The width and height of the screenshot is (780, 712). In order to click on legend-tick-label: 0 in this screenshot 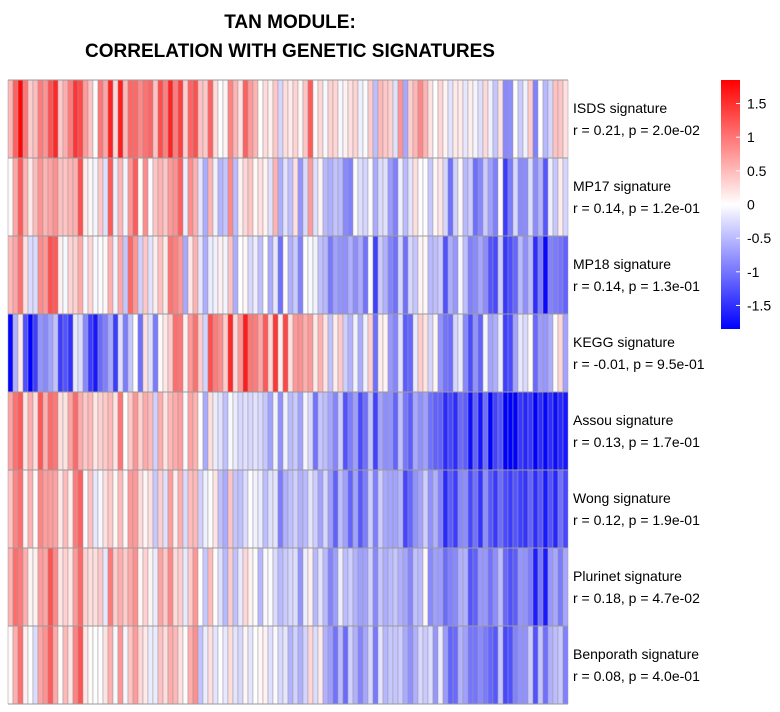, I will do `click(751, 205)`.